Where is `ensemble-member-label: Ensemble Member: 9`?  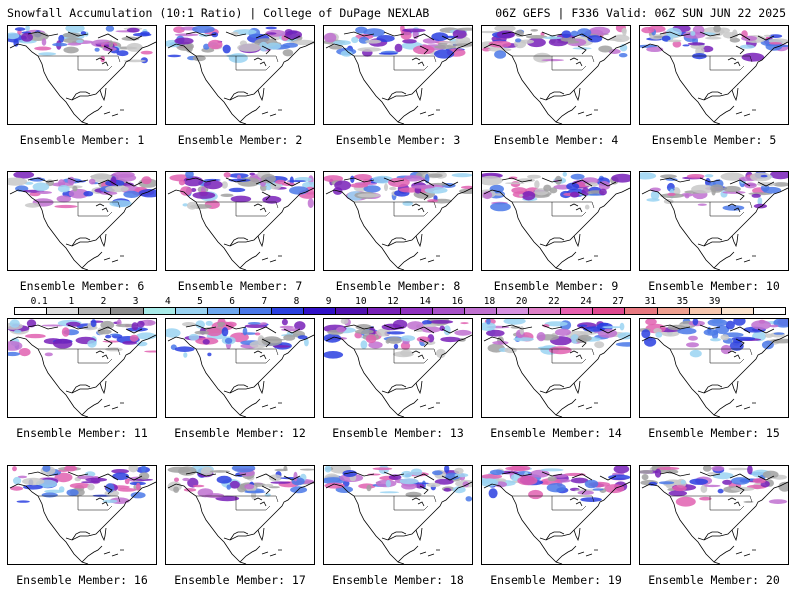 ensemble-member-label: Ensemble Member: 9 is located at coordinates (556, 286).